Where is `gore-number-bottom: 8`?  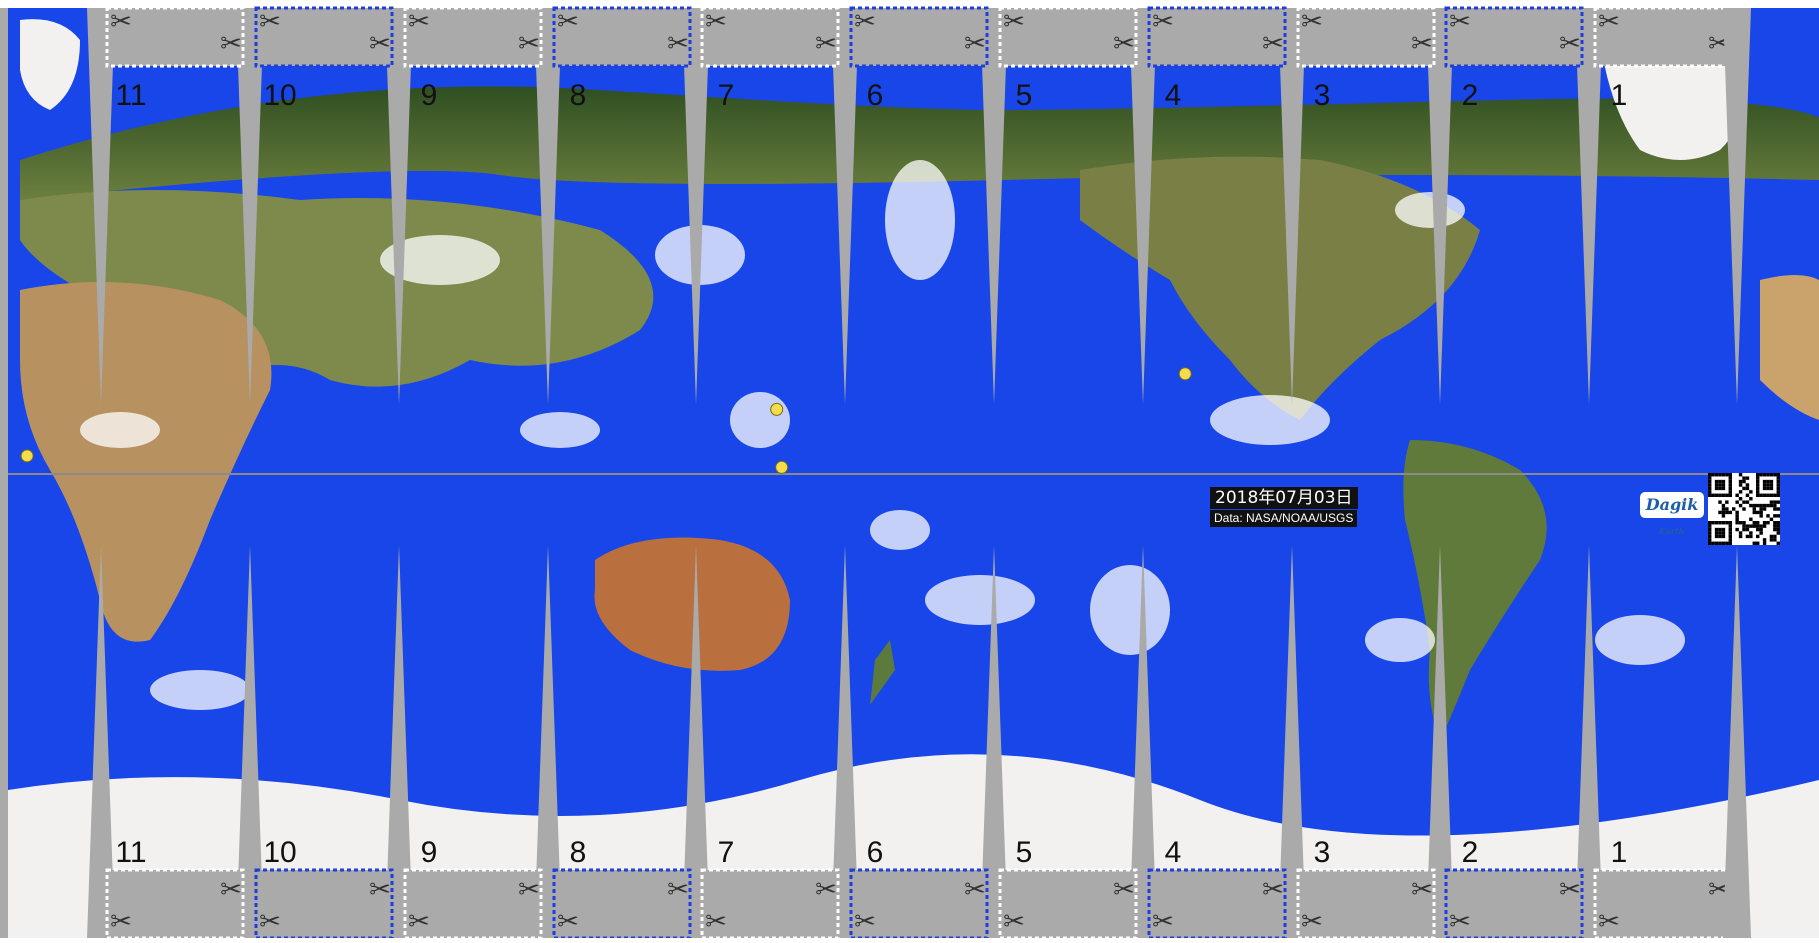
gore-number-bottom: 8 is located at coordinates (578, 852).